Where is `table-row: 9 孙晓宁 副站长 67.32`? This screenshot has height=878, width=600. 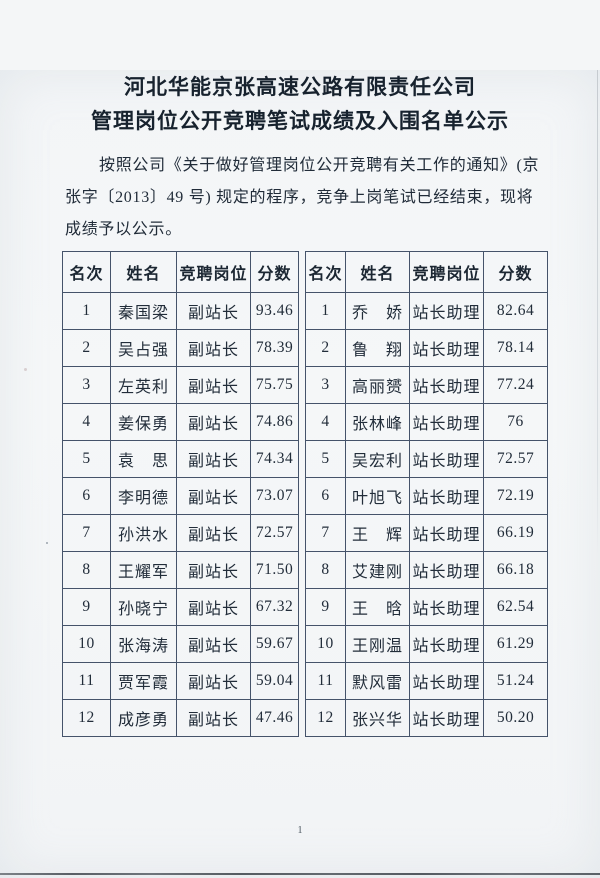
table-row: 9 孙晓宁 副站长 67.32 is located at coordinates (180, 607).